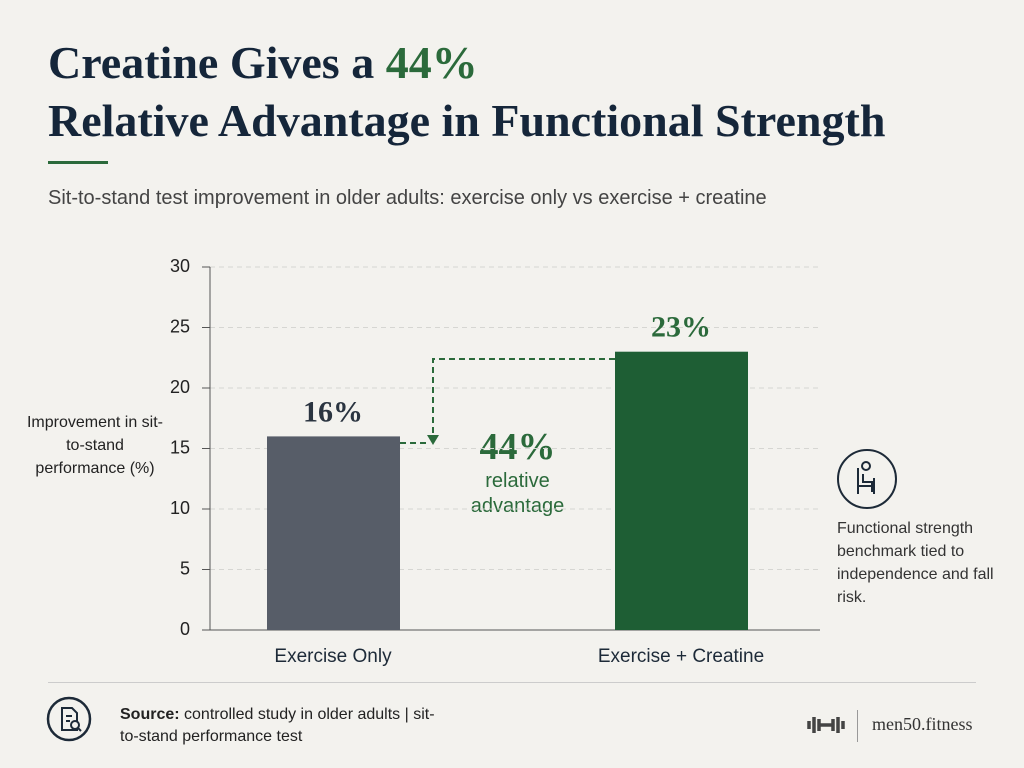  I want to click on connector, so click(523, 397).